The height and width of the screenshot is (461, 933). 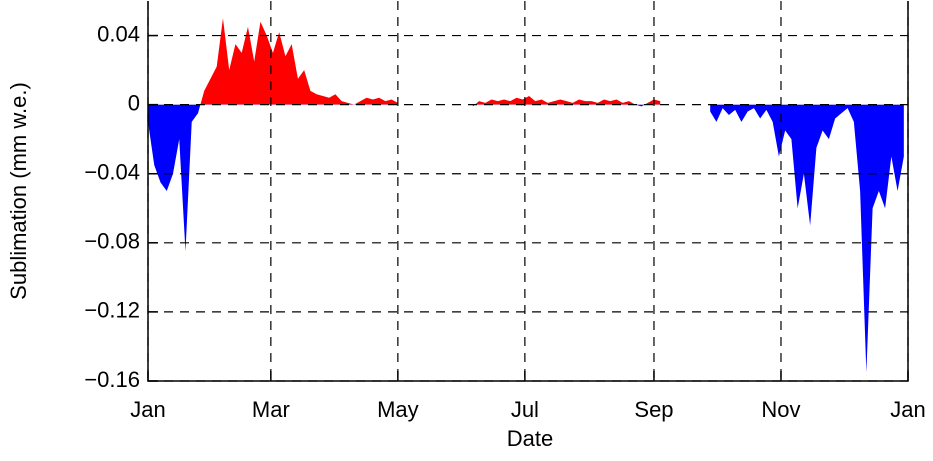 What do you see at coordinates (112, 172) in the screenshot?
I see `y-tick-label: −0.04` at bounding box center [112, 172].